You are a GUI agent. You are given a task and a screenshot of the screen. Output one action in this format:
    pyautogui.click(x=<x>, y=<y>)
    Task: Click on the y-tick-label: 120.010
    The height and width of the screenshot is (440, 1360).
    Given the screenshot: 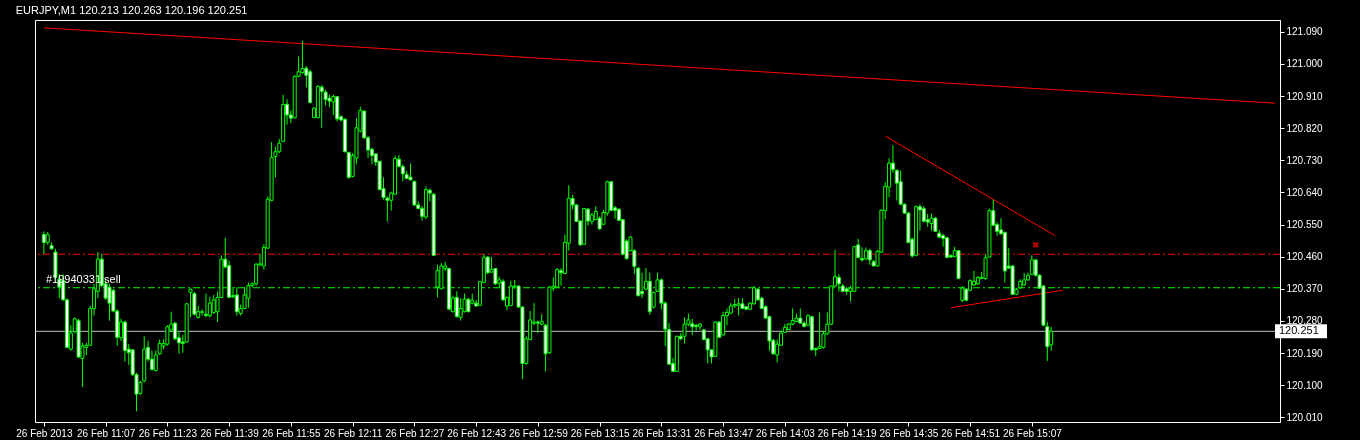 What is the action you would take?
    pyautogui.click(x=1305, y=417)
    